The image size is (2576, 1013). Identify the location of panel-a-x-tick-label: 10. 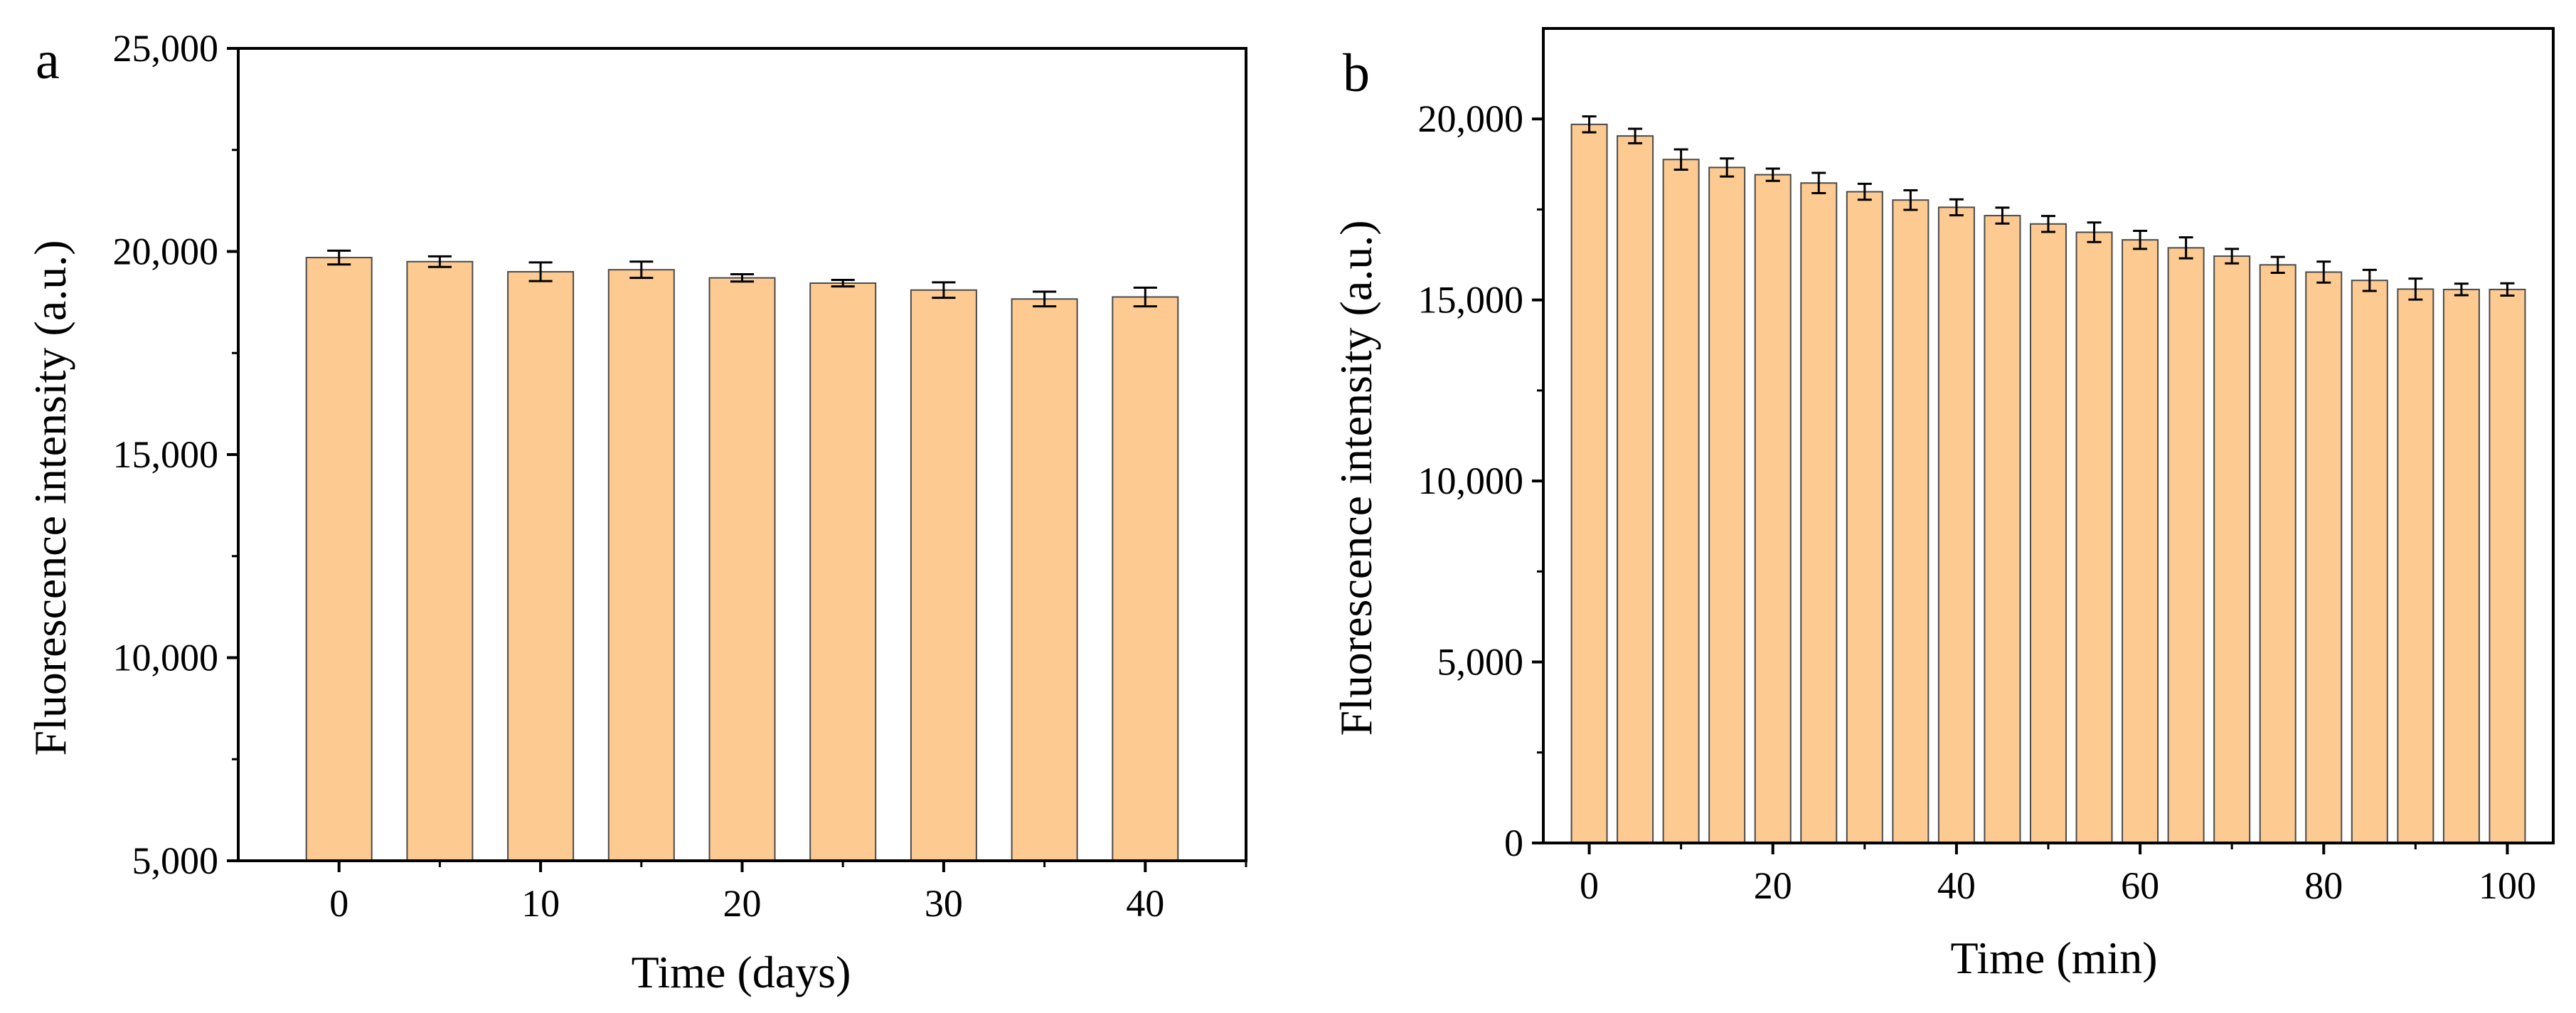
(540, 903).